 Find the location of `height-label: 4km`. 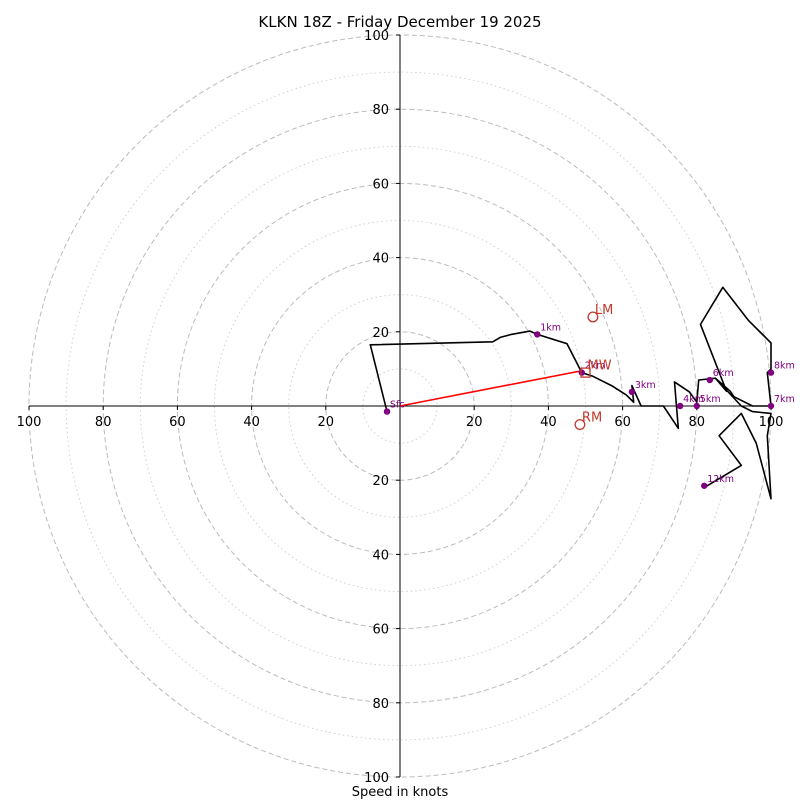

height-label: 4km is located at coordinates (693, 399).